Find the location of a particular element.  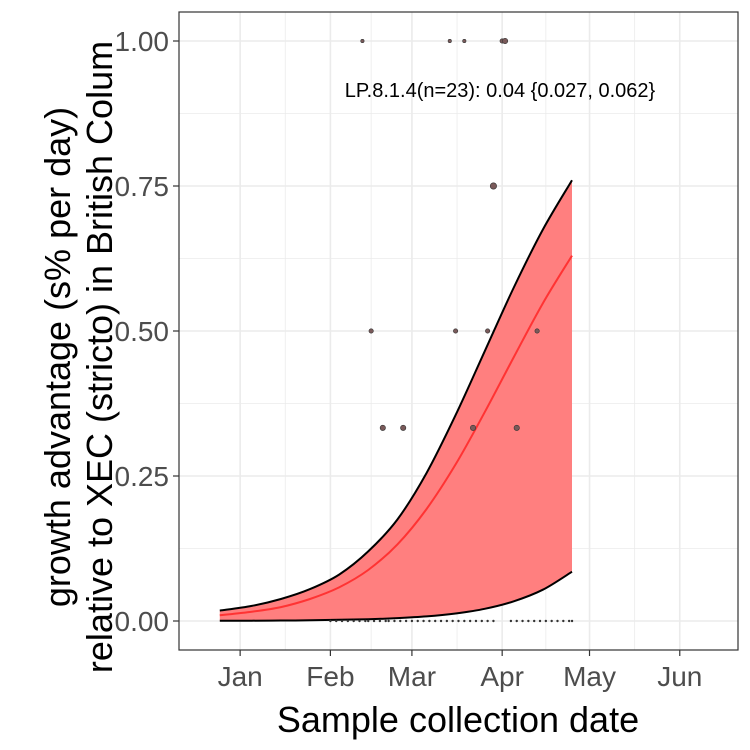

x-tick-label: Mar is located at coordinates (412, 676).